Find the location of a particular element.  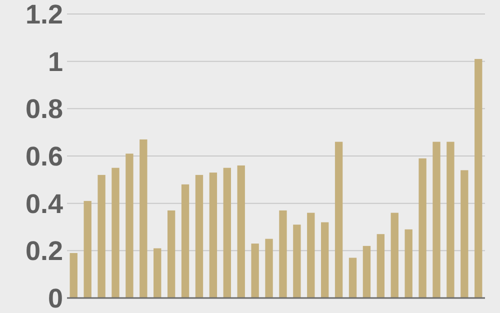

y-tick-label: 0.6 is located at coordinates (44, 156).